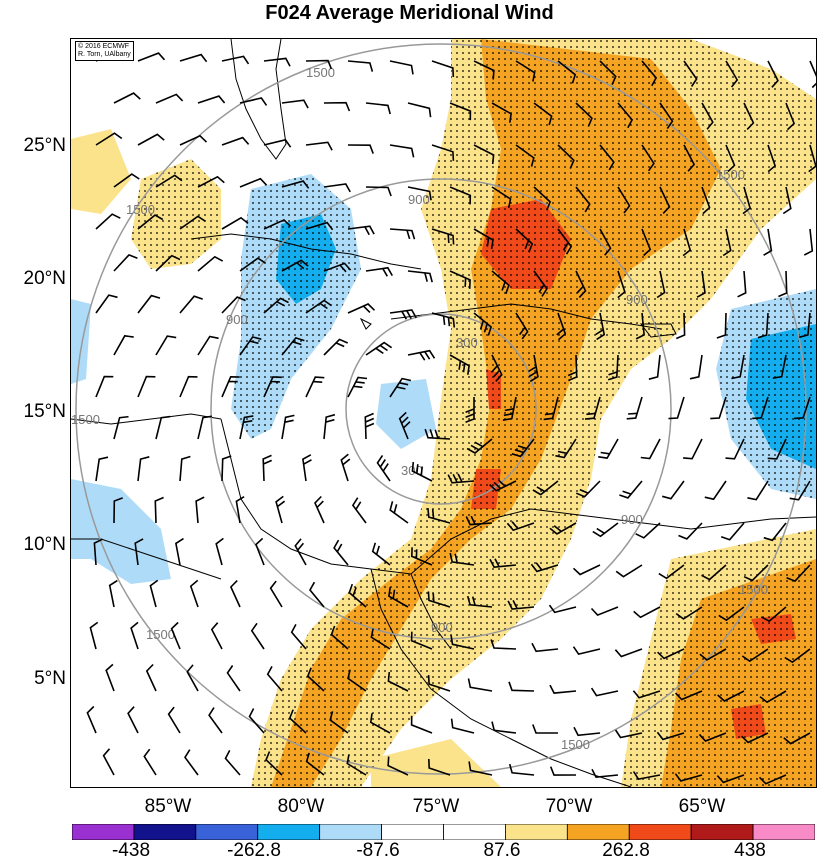 The image size is (819, 862). I want to click on contour-label: 1500, so click(575, 744).